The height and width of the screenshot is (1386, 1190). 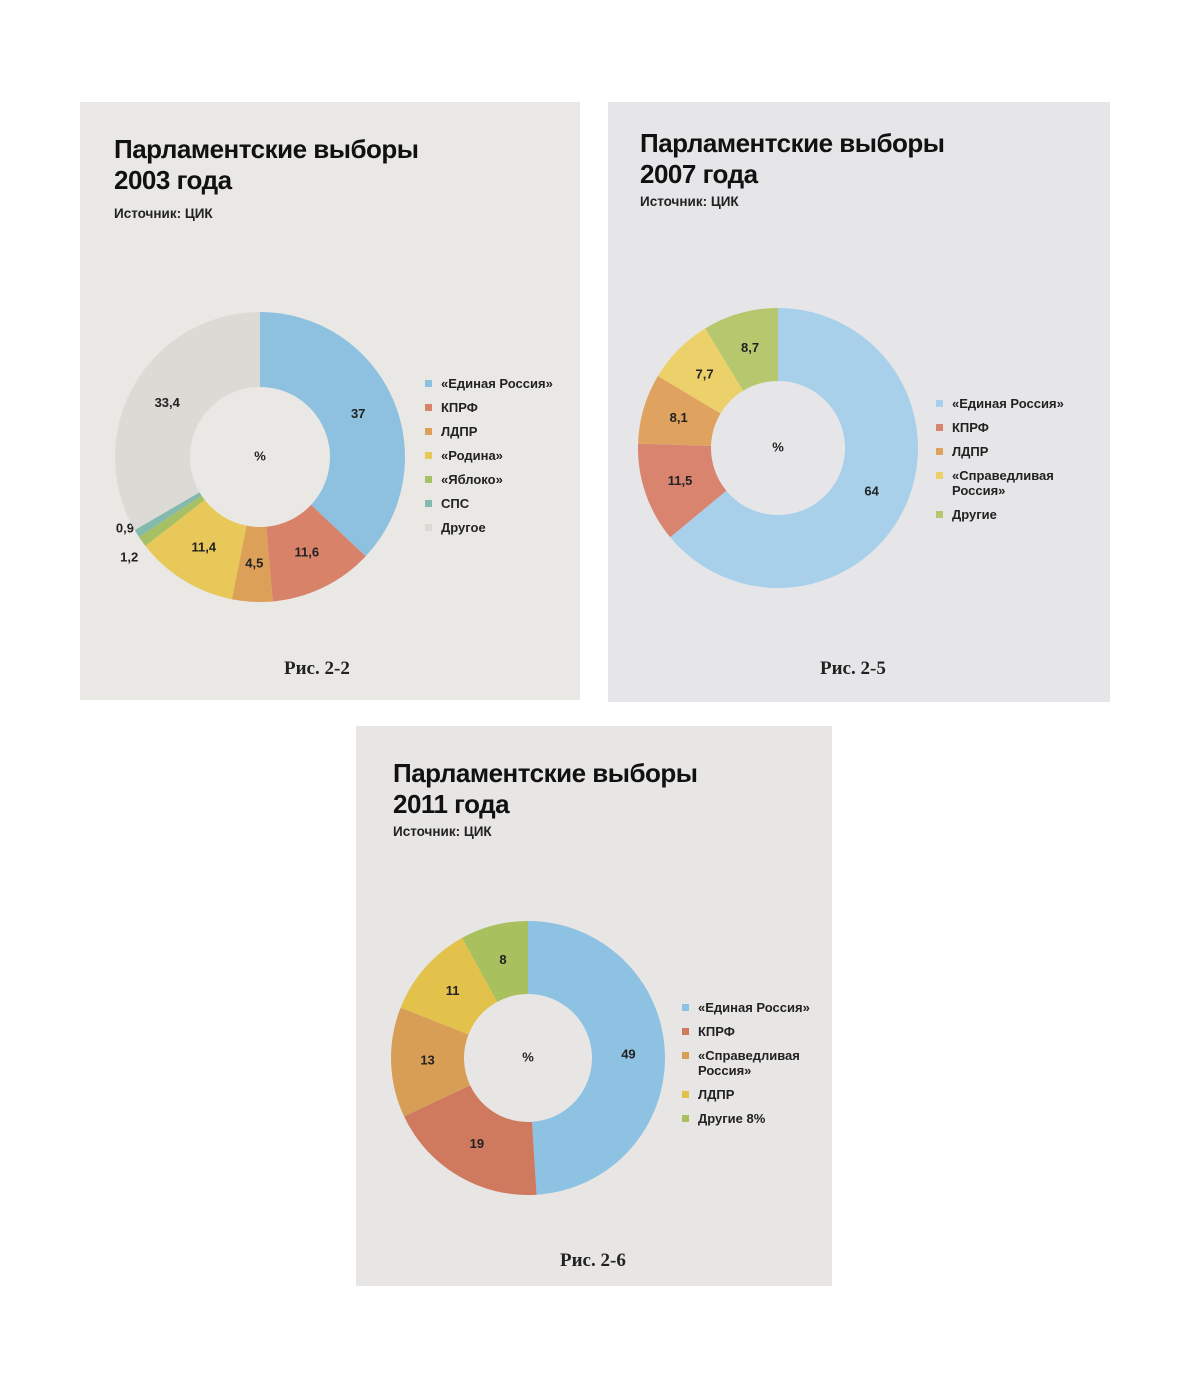 I want to click on legend-label: Другие, so click(x=974, y=514).